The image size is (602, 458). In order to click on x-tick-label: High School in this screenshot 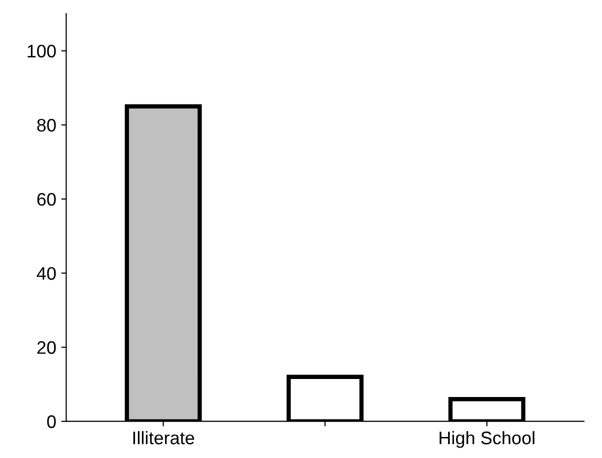, I will do `click(487, 439)`.